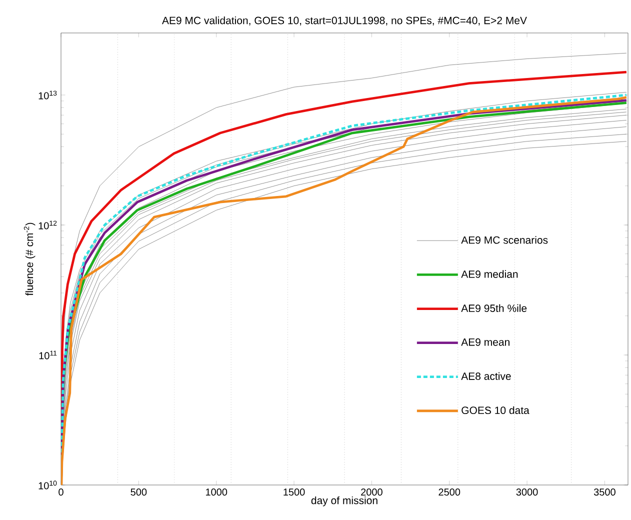 Image resolution: width=631 pixels, height=520 pixels. What do you see at coordinates (47, 485) in the screenshot?
I see `y-tick-label: 10$^{10}$` at bounding box center [47, 485].